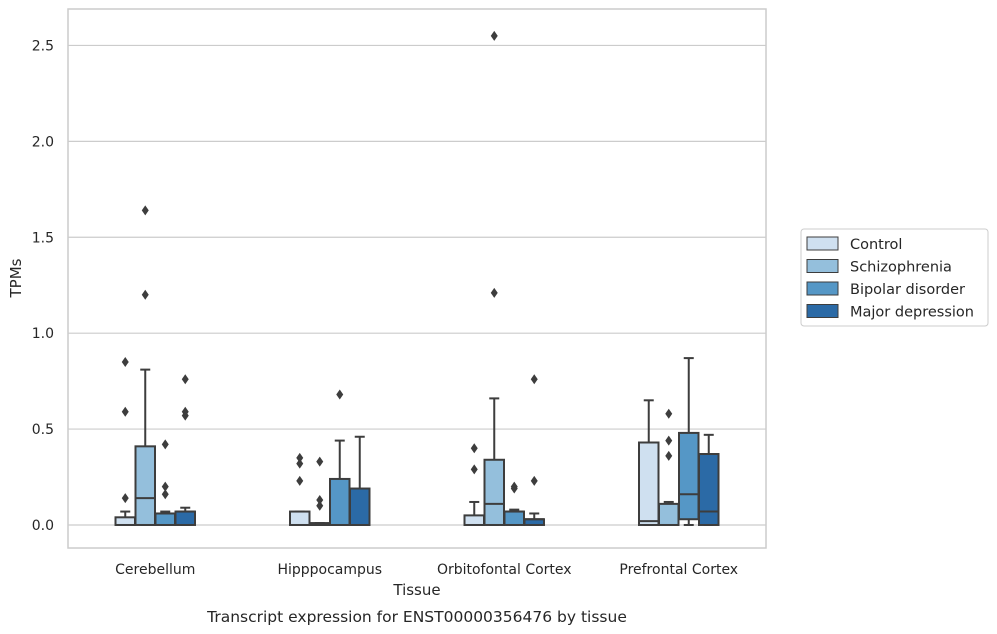 This screenshot has width=997, height=634. What do you see at coordinates (155, 570) in the screenshot?
I see `x-tick-label: Cerebellum` at bounding box center [155, 570].